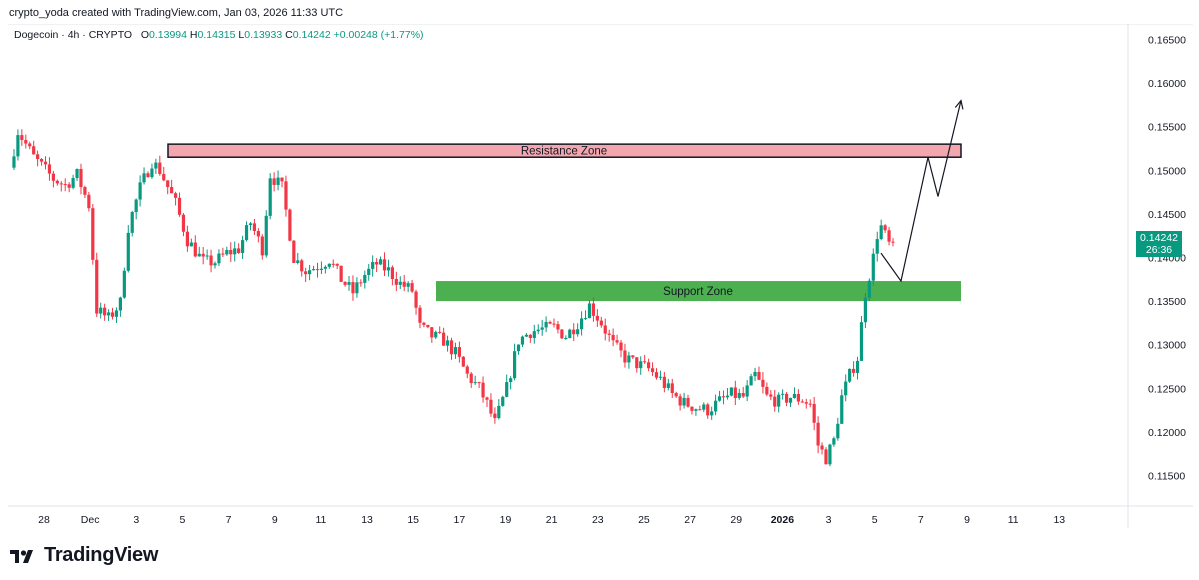 The width and height of the screenshot is (1199, 580). What do you see at coordinates (506, 520) in the screenshot?
I see `time-tick-label: 19` at bounding box center [506, 520].